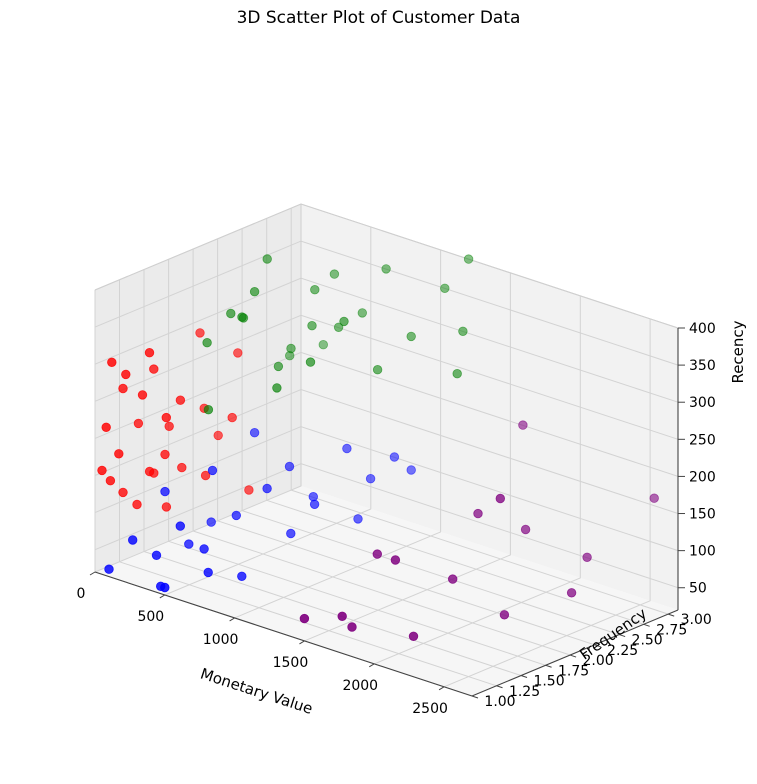 Image resolution: width=757 pixels, height=784 pixels. Describe the element at coordinates (283, 634) in the screenshot. I see `x-axis-line` at that location.